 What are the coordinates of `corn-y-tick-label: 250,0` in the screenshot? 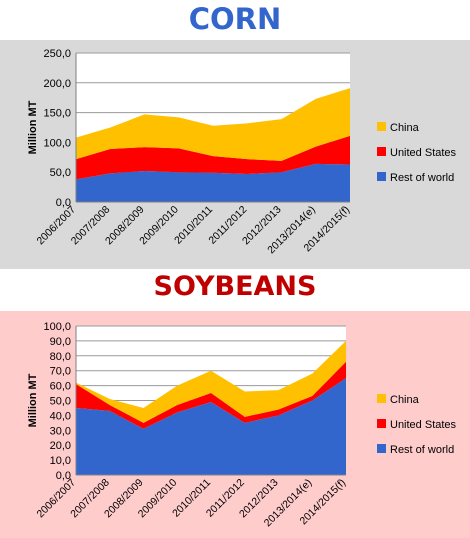 It's located at (57, 54).